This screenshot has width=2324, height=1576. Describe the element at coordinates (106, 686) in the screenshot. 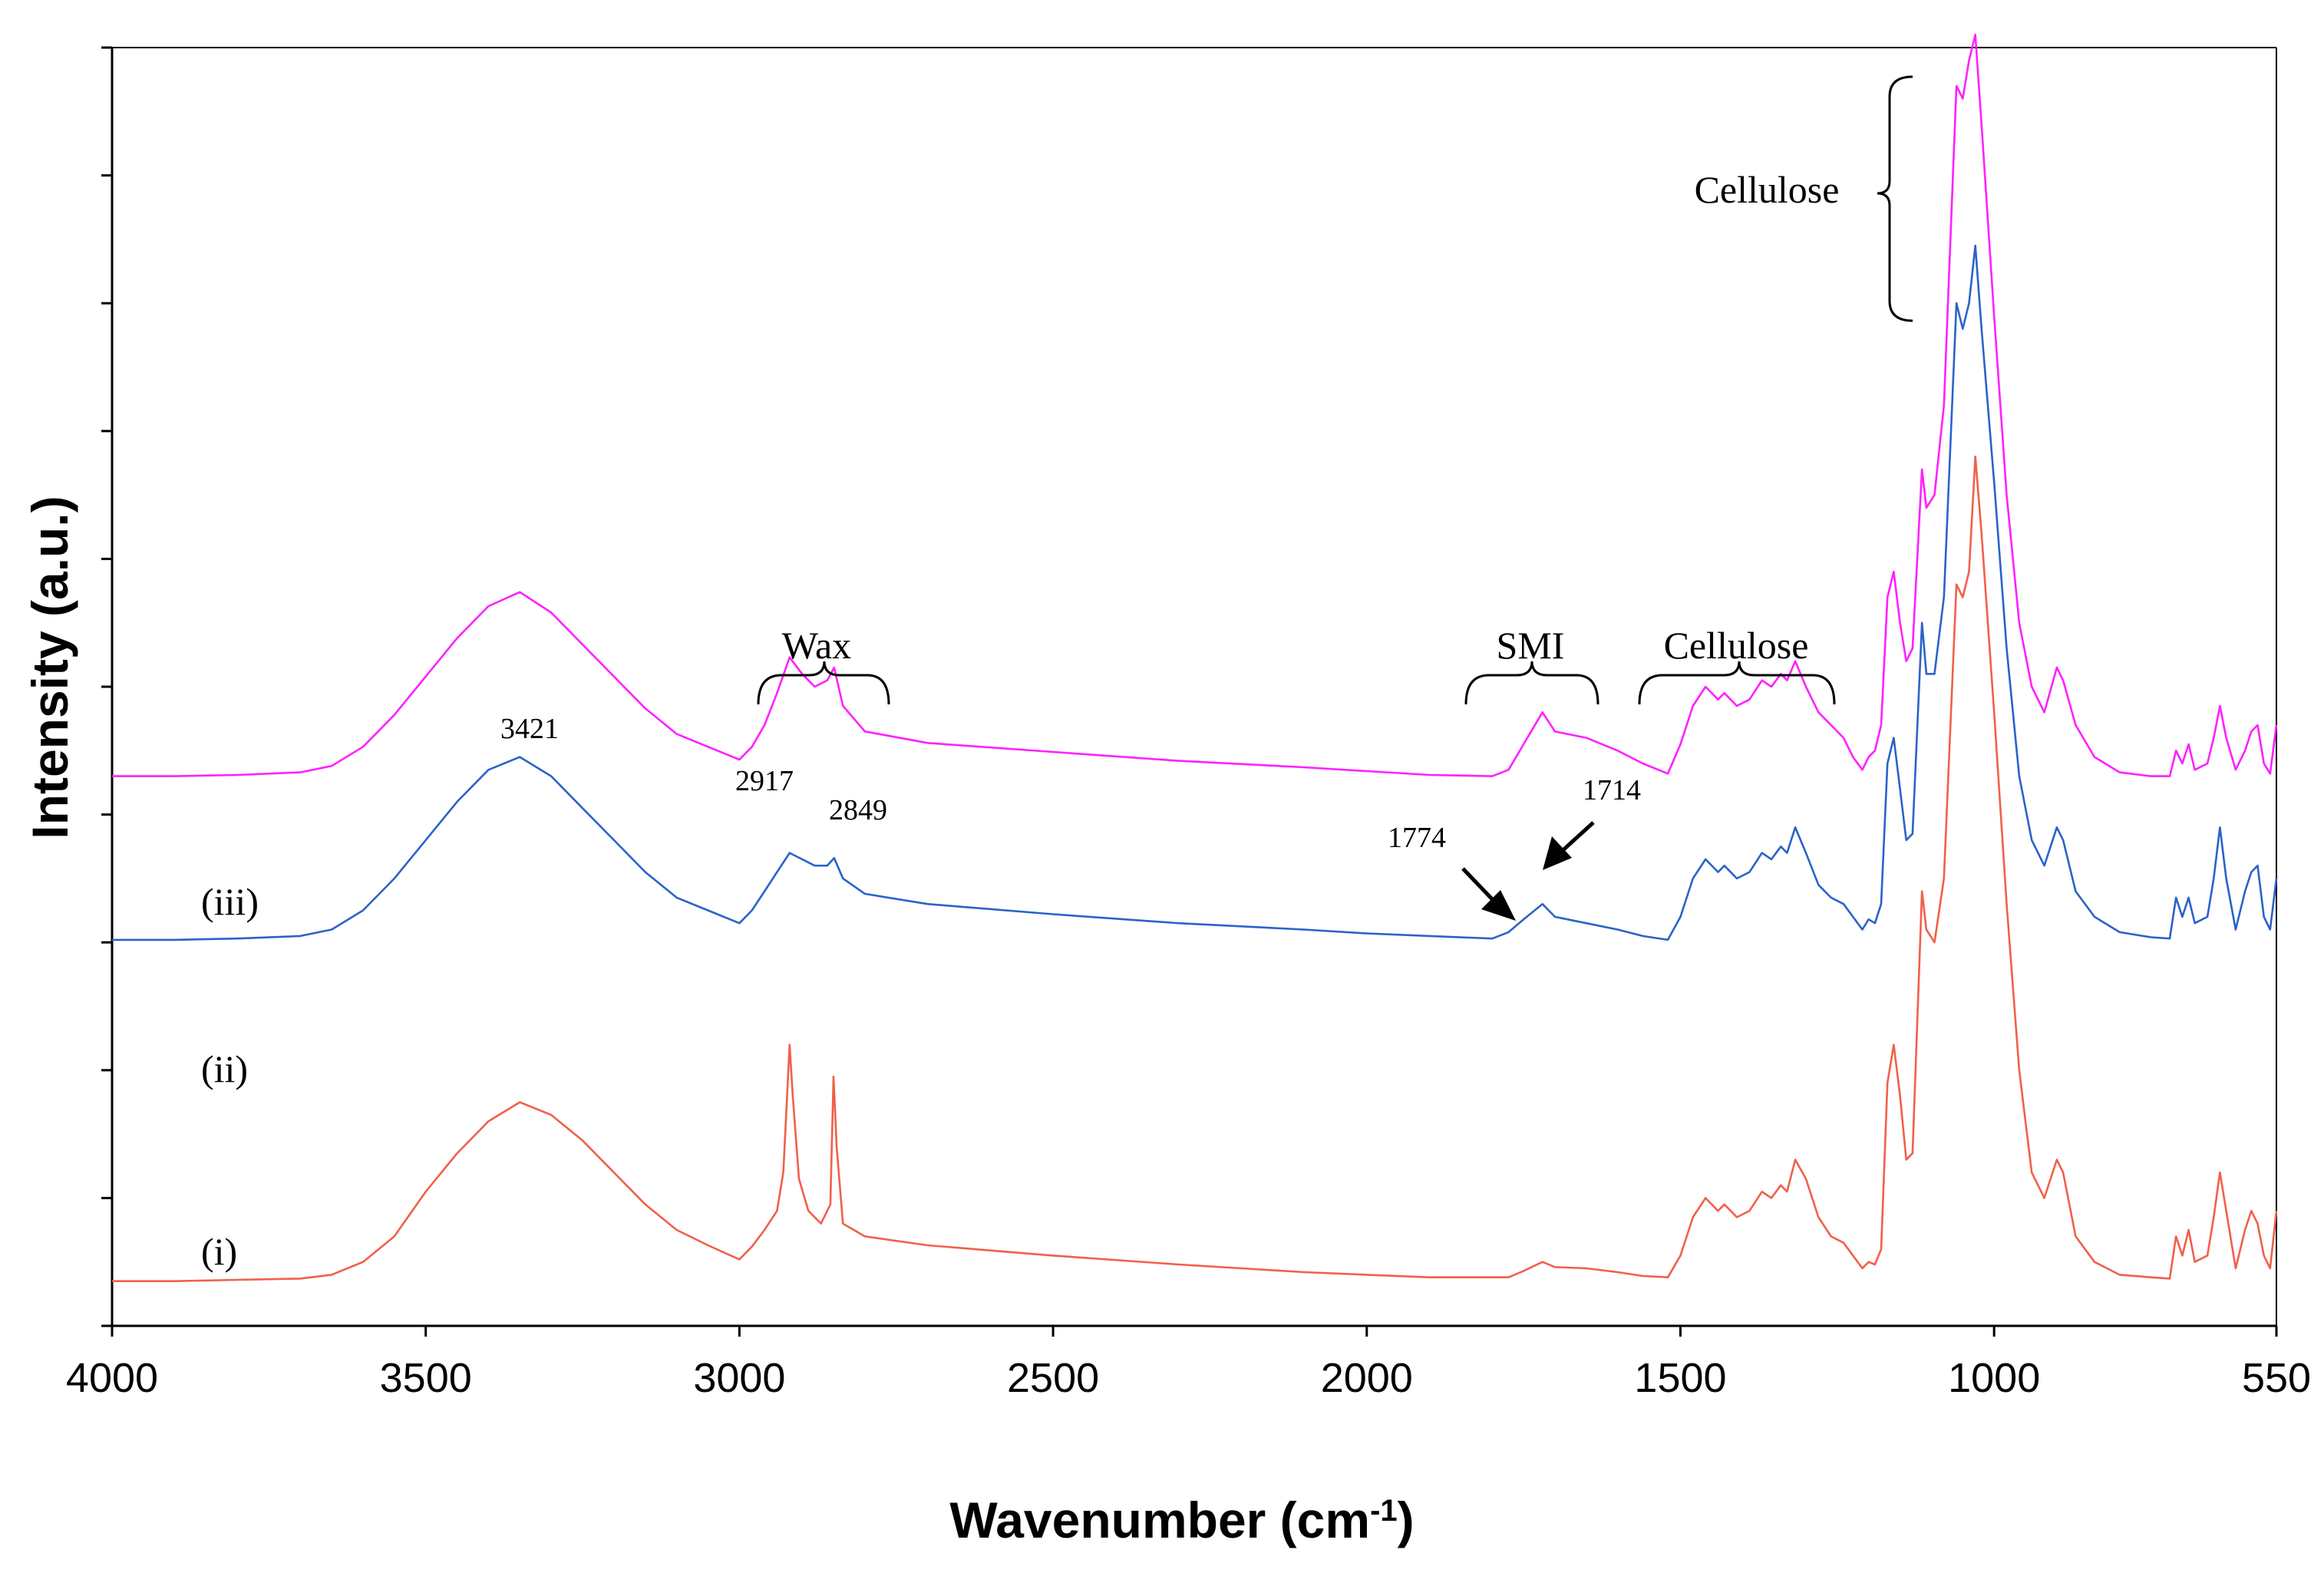

I see `y-axis-ticks` at that location.